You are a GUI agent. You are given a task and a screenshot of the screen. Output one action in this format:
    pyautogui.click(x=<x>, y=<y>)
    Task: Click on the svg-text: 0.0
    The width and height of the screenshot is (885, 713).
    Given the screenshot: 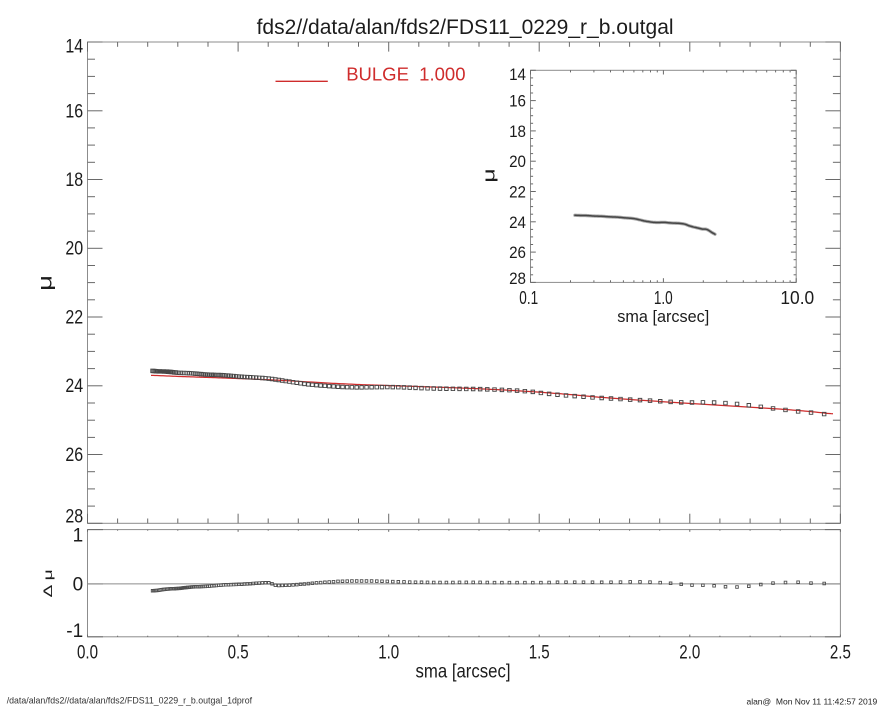 What is the action you would take?
    pyautogui.click(x=87, y=653)
    